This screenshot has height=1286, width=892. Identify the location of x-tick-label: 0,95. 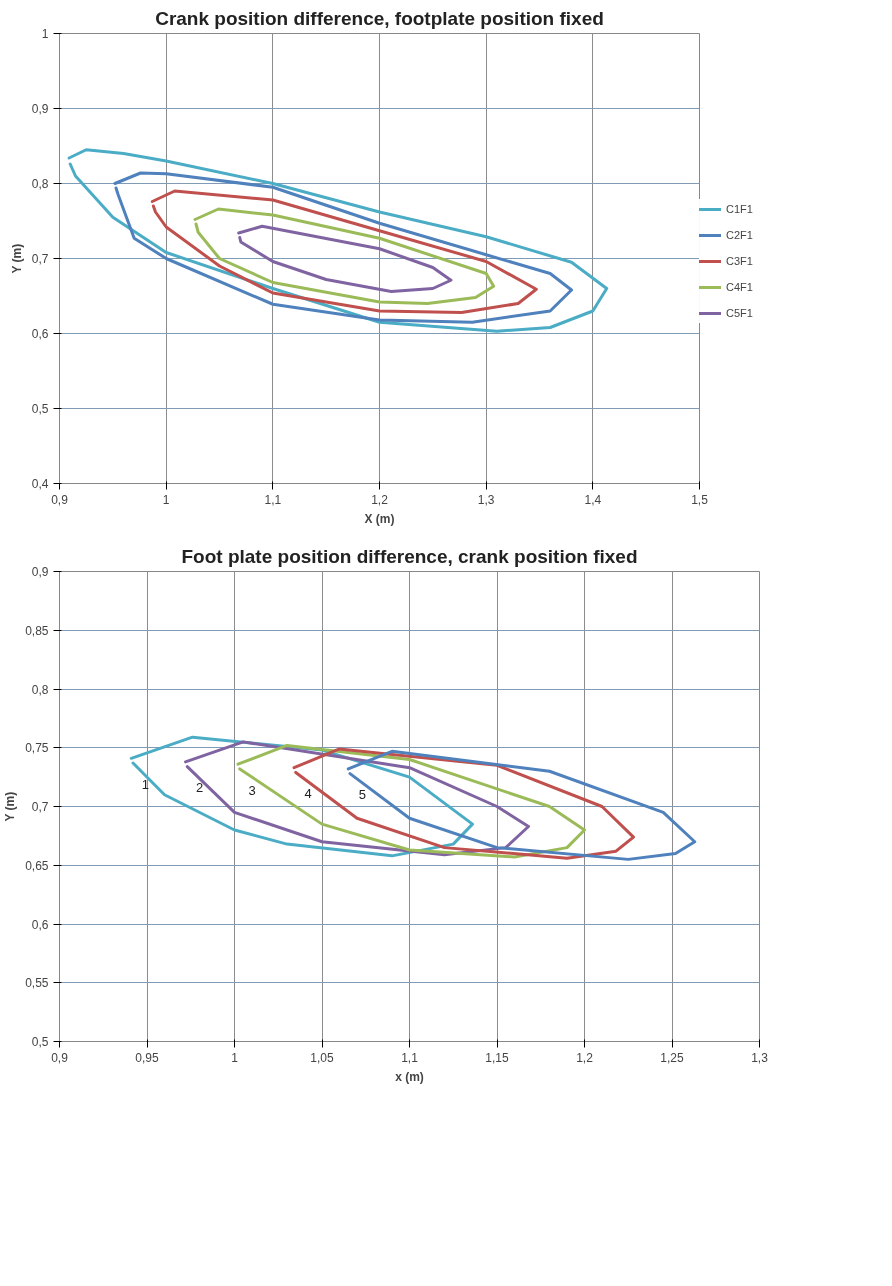
(147, 1057).